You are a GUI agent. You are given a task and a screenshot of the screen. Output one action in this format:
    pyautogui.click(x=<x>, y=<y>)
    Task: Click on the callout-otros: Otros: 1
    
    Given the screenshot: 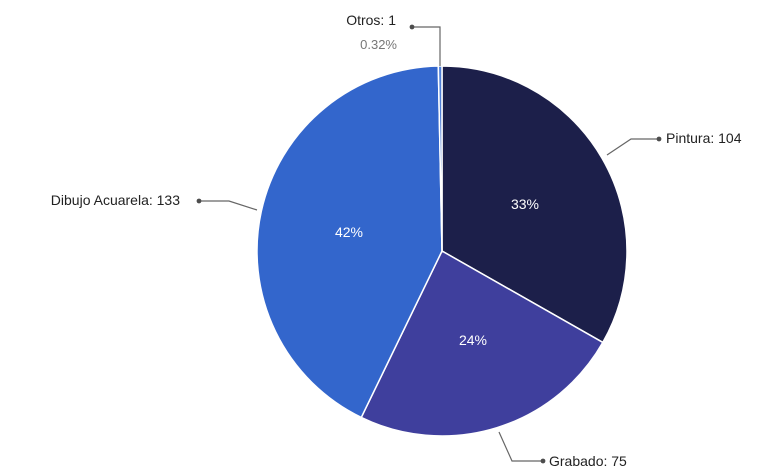 What is the action you would take?
    pyautogui.click(x=371, y=20)
    